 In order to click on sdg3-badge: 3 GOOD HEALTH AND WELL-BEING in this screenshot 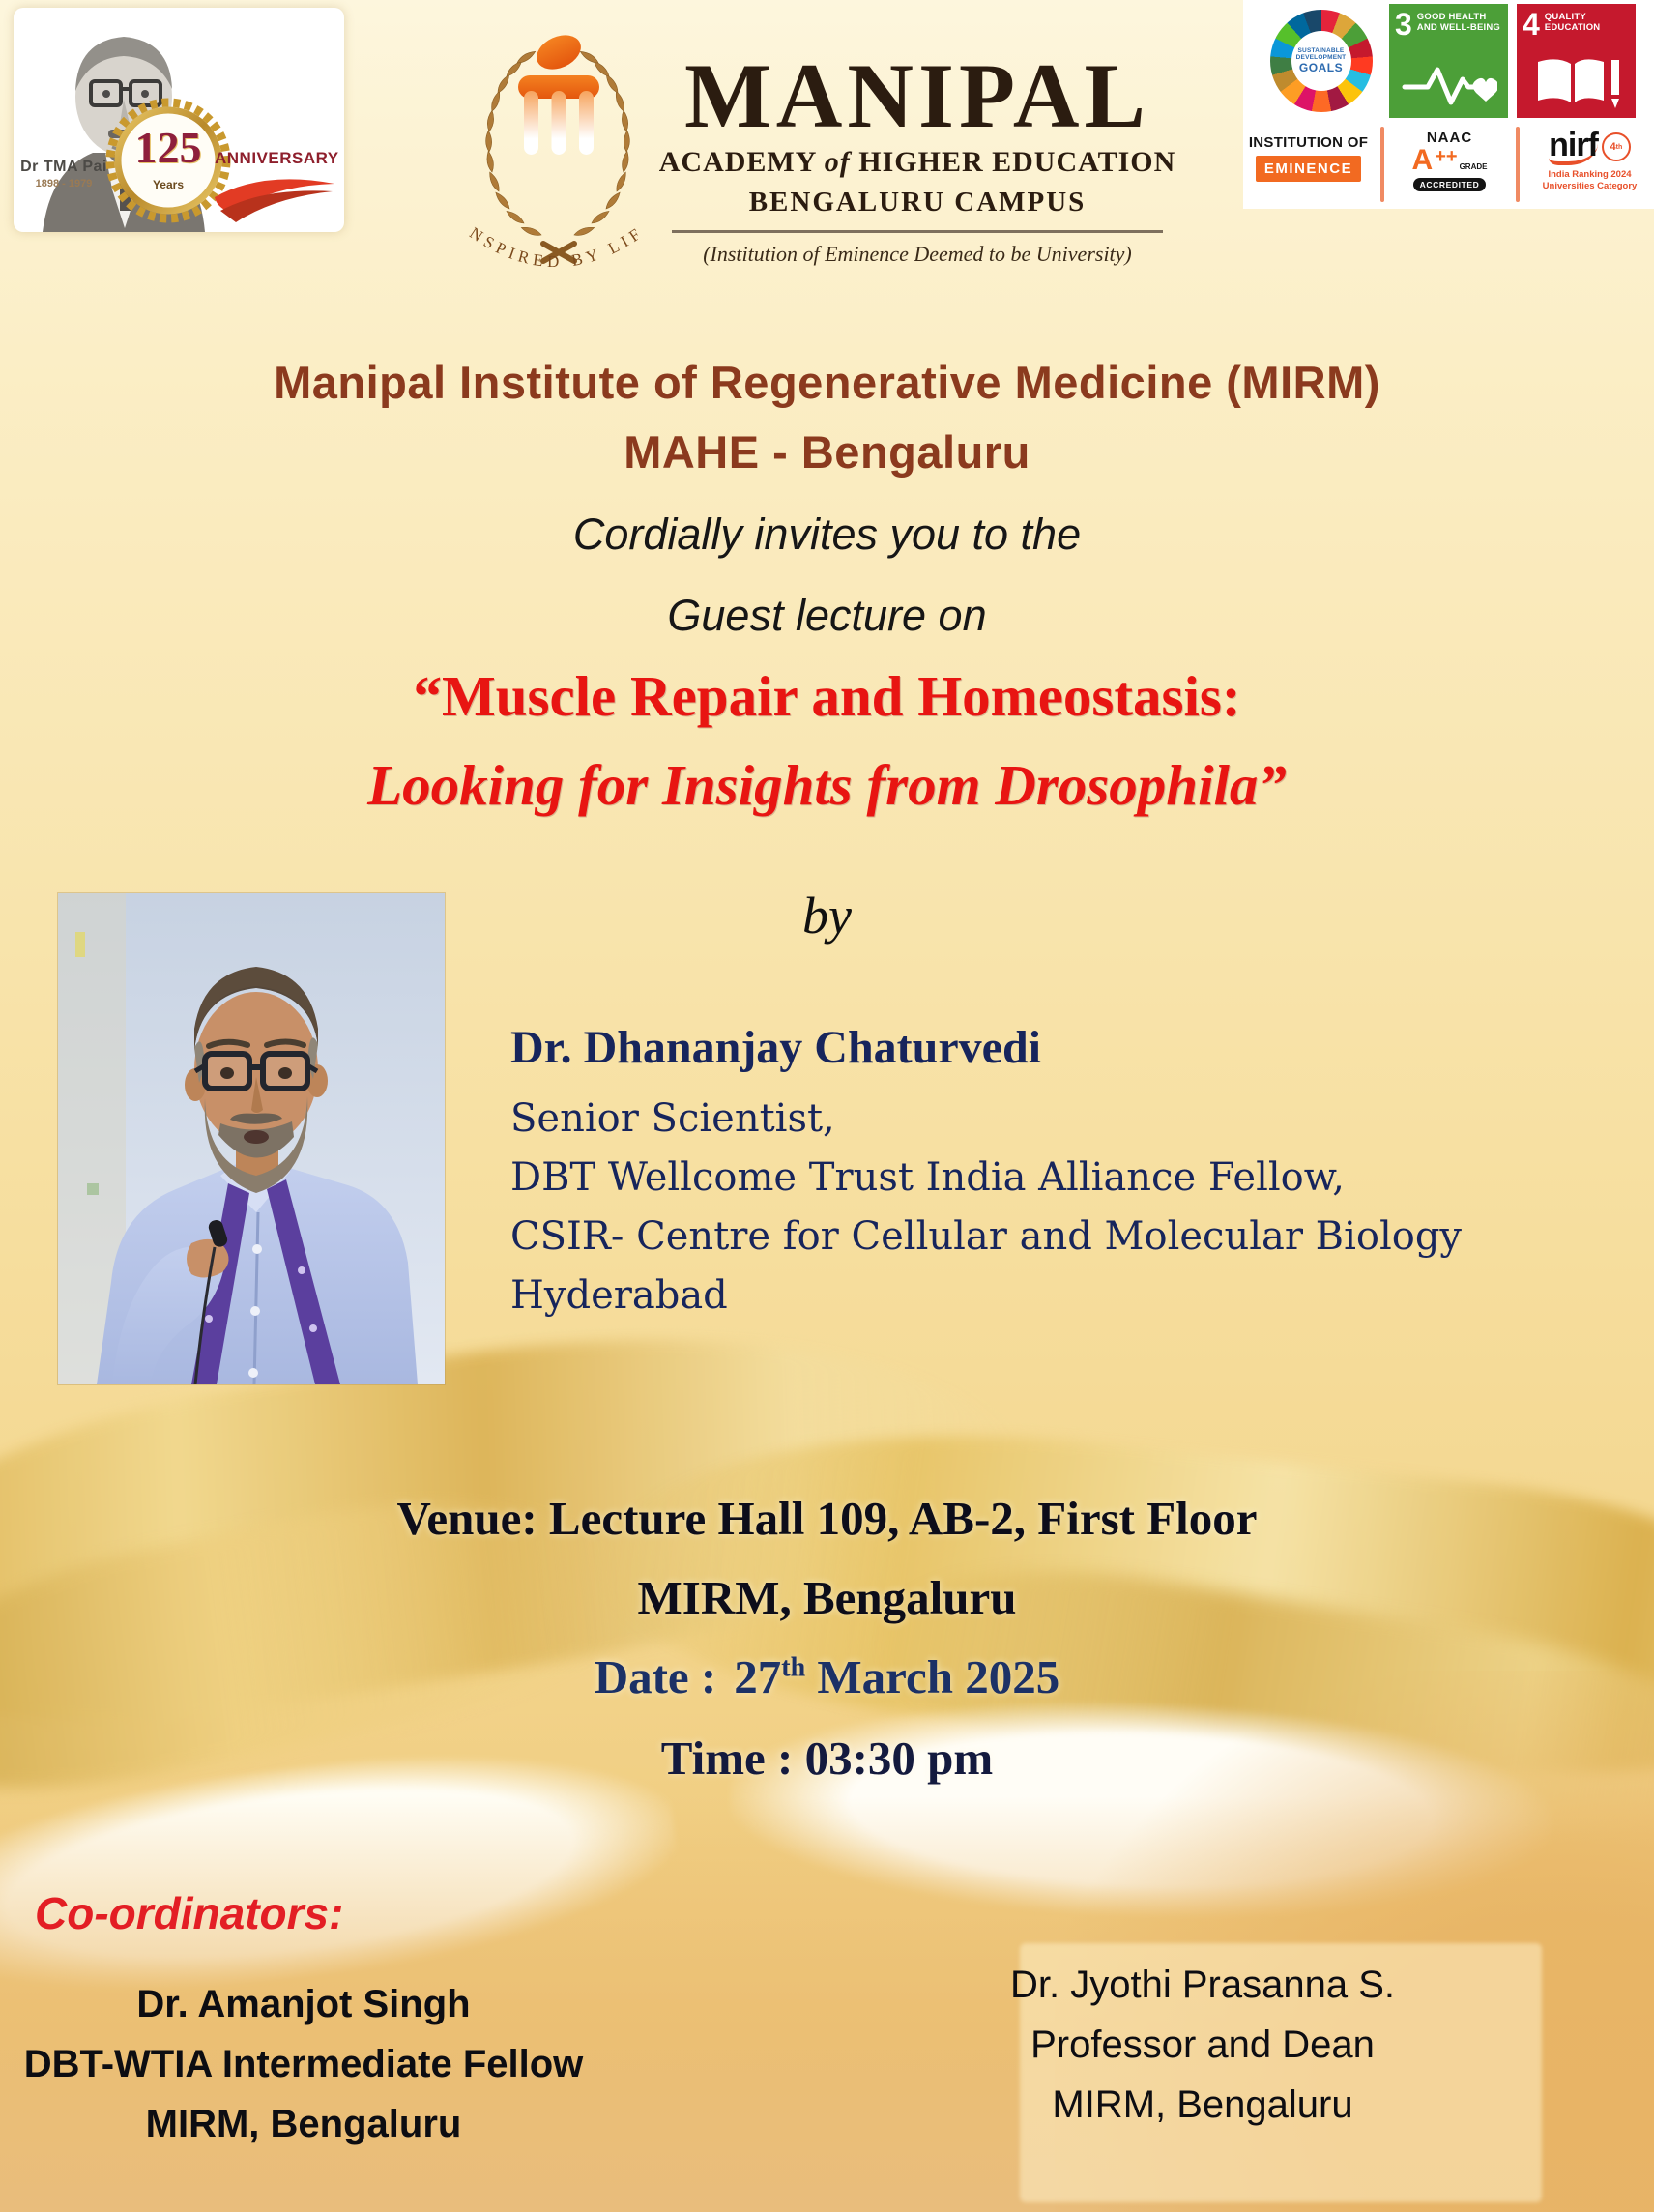, I will do `click(1449, 61)`.